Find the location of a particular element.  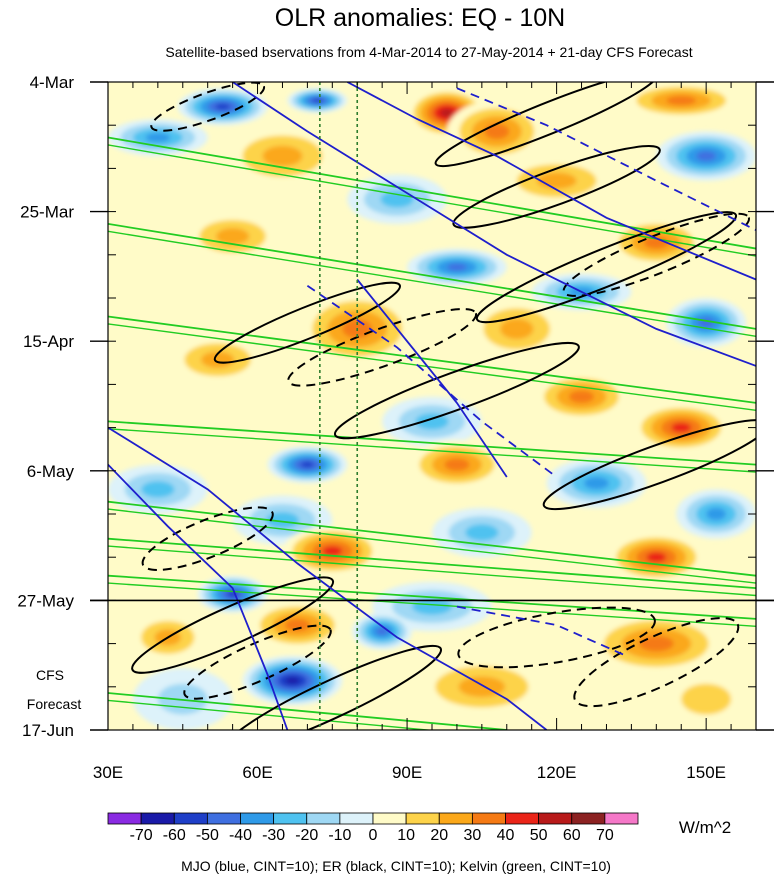

colorbar-level-label: 0 is located at coordinates (373, 835).